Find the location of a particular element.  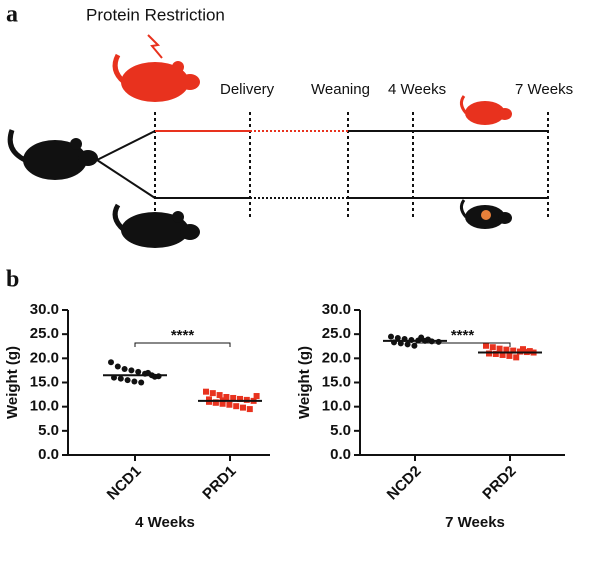

diagram-title: Protein Restriction is located at coordinates (155, 14).